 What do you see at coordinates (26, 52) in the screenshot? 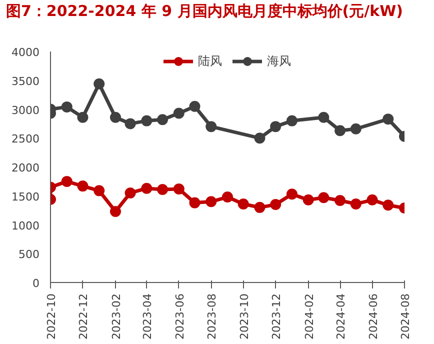
I see `y-tick-label: 4000` at bounding box center [26, 52].